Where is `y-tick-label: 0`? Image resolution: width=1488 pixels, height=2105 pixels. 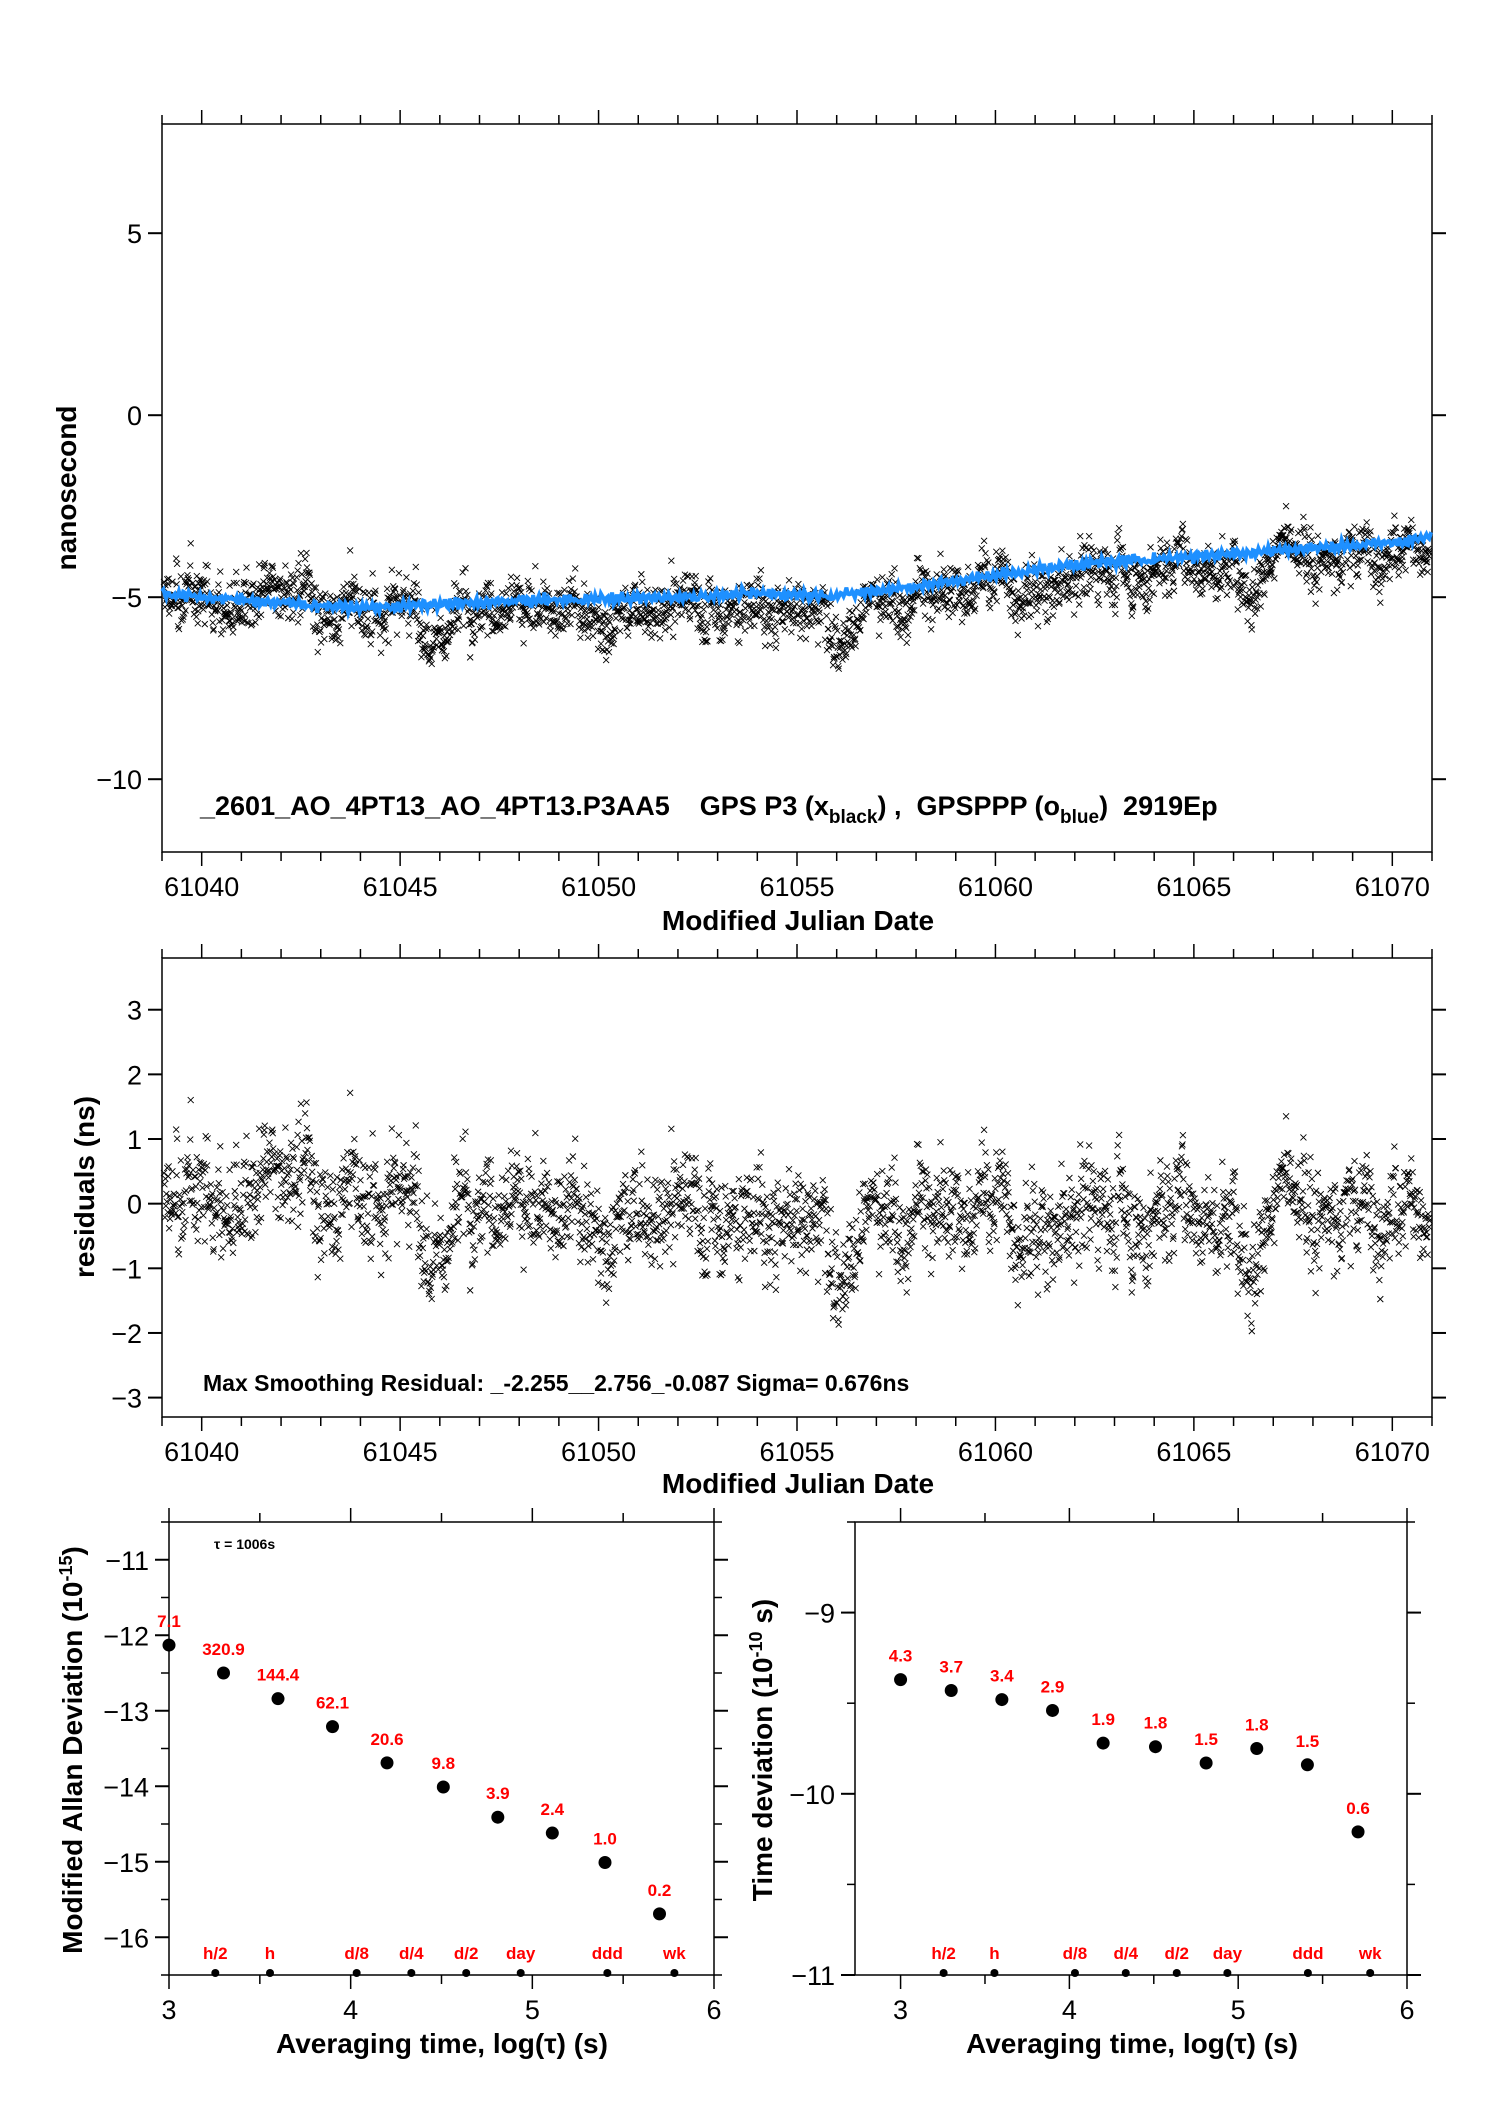
y-tick-label: 0 is located at coordinates (134, 1205).